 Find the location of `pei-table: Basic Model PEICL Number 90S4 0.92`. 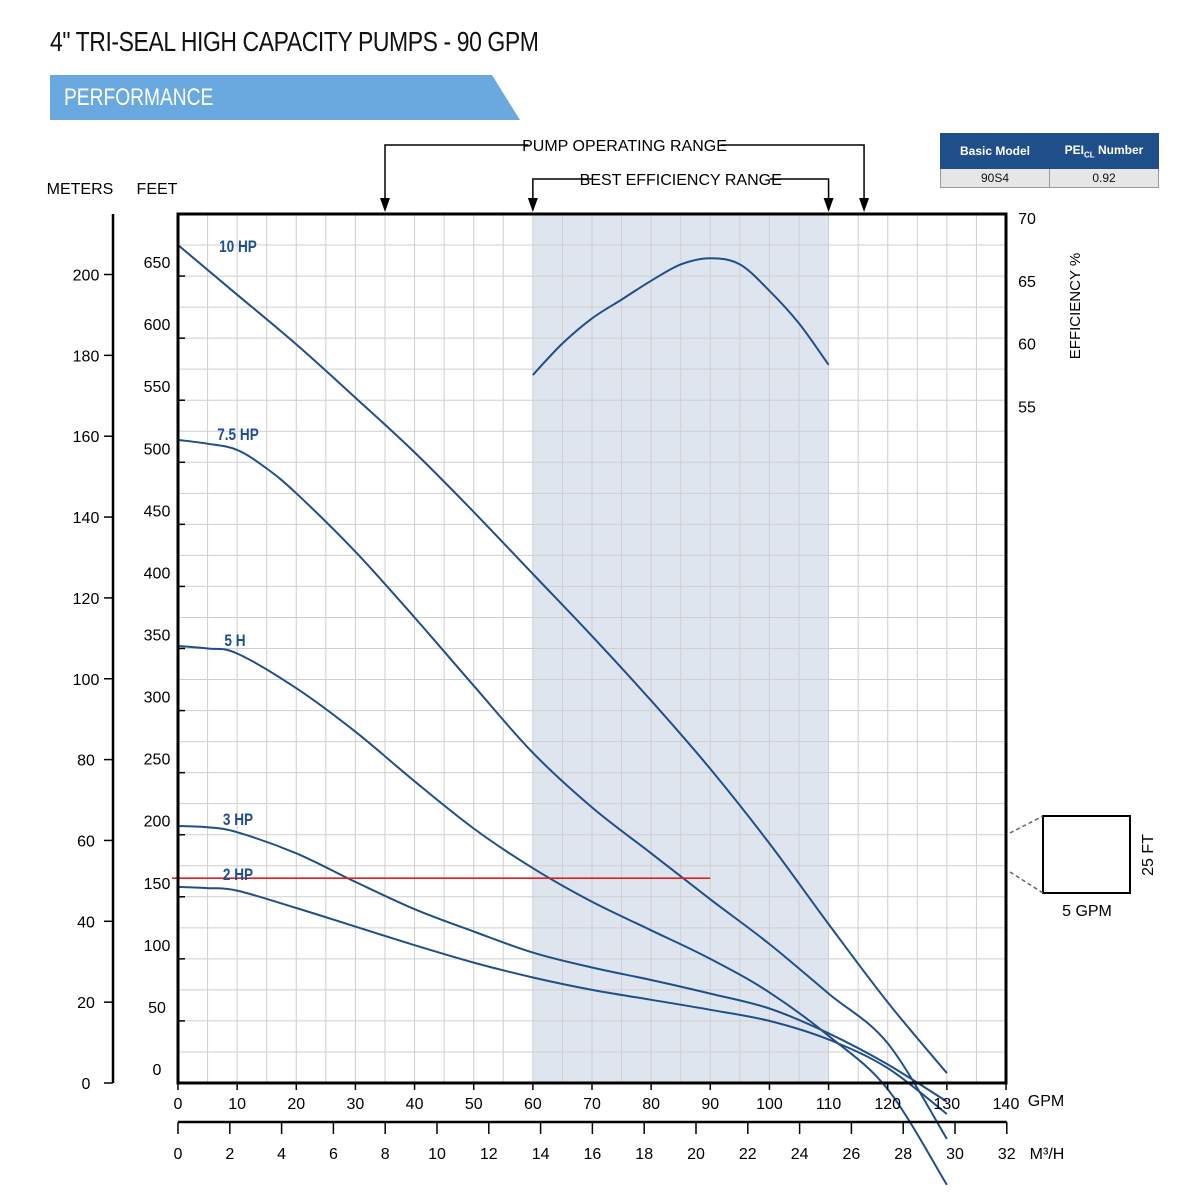

pei-table: Basic Model PEICL Number 90S4 0.92 is located at coordinates (1049, 160).